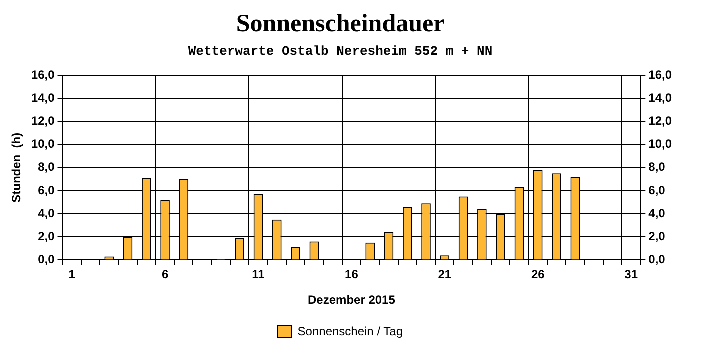 The height and width of the screenshot is (352, 715). Describe the element at coordinates (445, 275) in the screenshot. I see `x-tick-label: 21` at that location.